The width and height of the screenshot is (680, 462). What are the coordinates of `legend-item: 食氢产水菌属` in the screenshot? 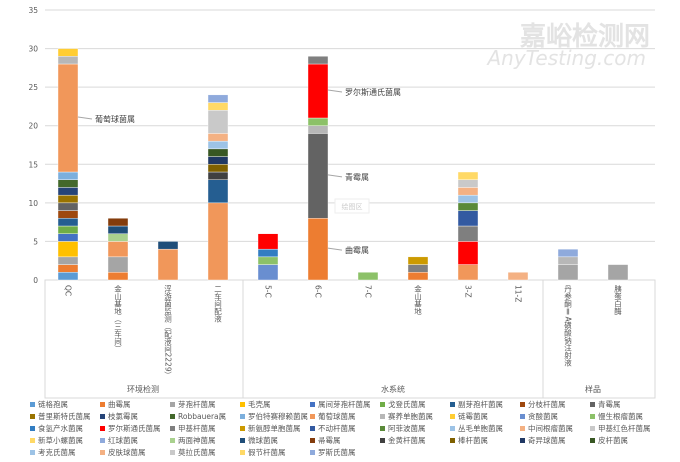 It's located at (65, 428).